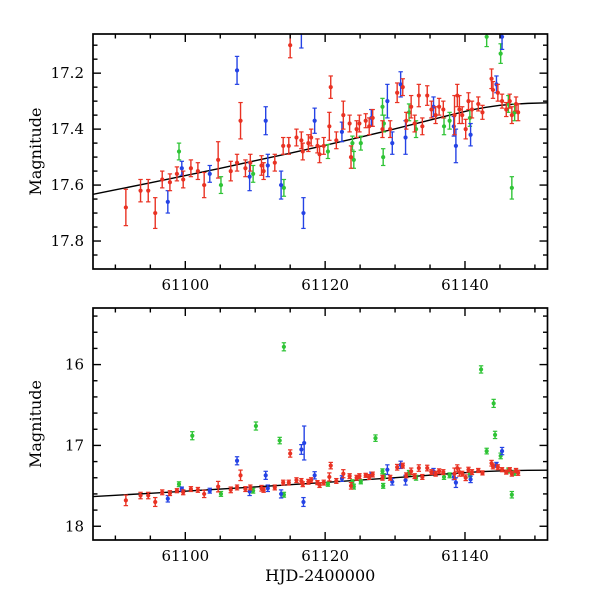  I want to click on y-tick-label: 17.8, so click(67, 241).